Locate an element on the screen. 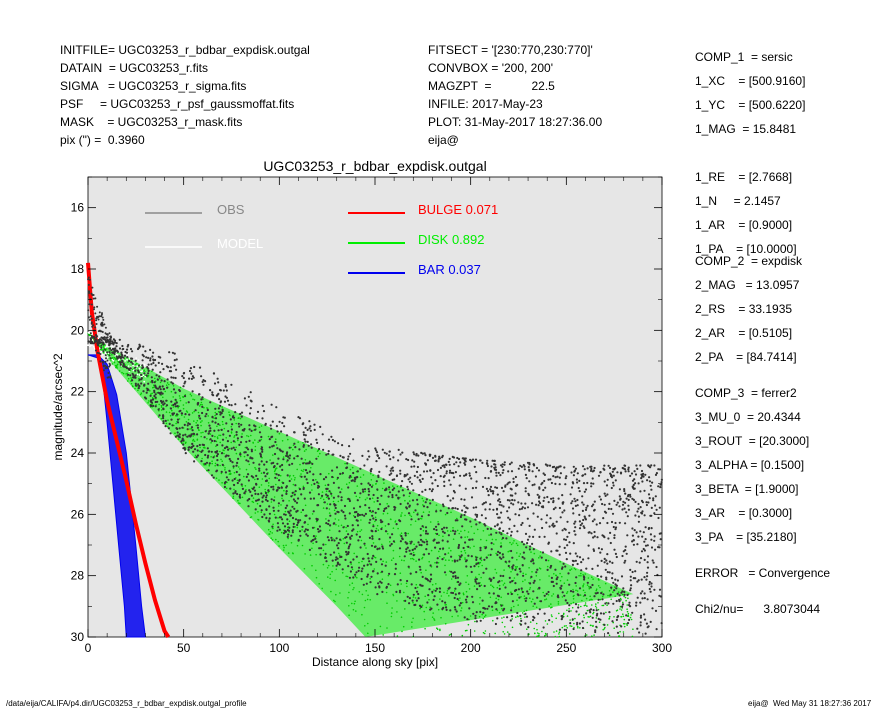  param-line: 1_MAG = 15.8481 is located at coordinates (746, 129).